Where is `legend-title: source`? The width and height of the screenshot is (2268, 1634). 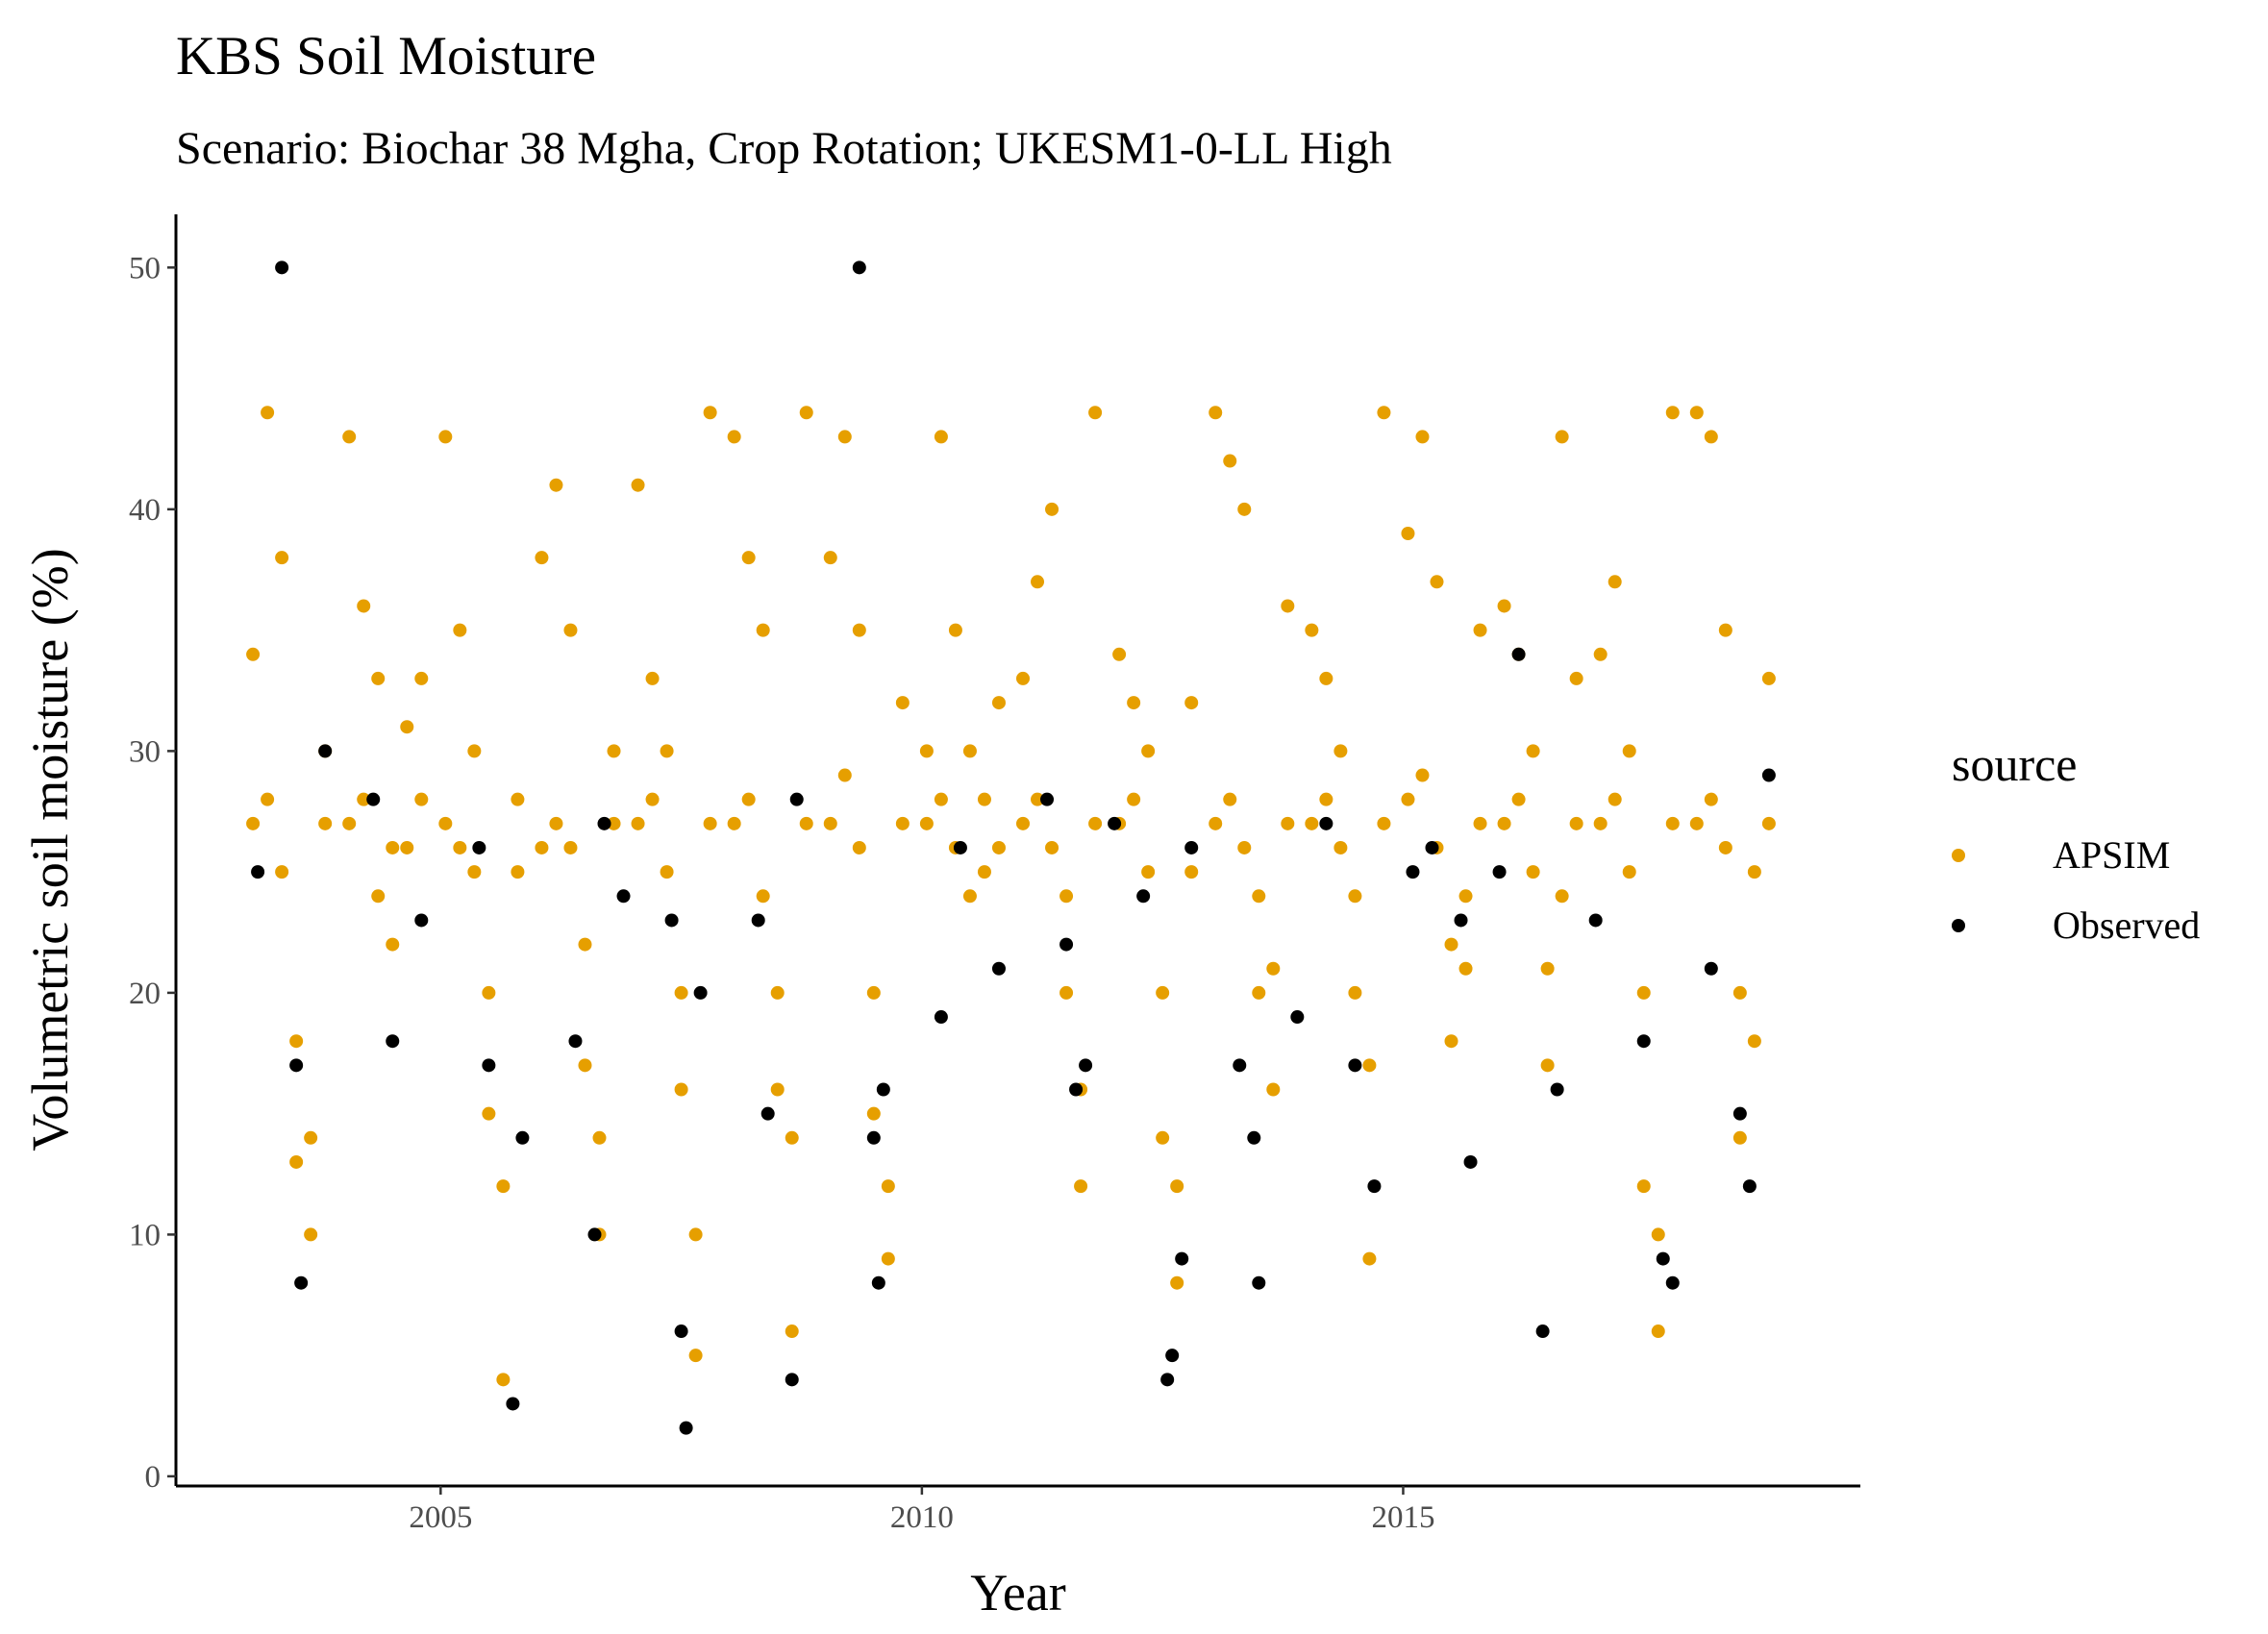
legend-title: source is located at coordinates (2015, 764).